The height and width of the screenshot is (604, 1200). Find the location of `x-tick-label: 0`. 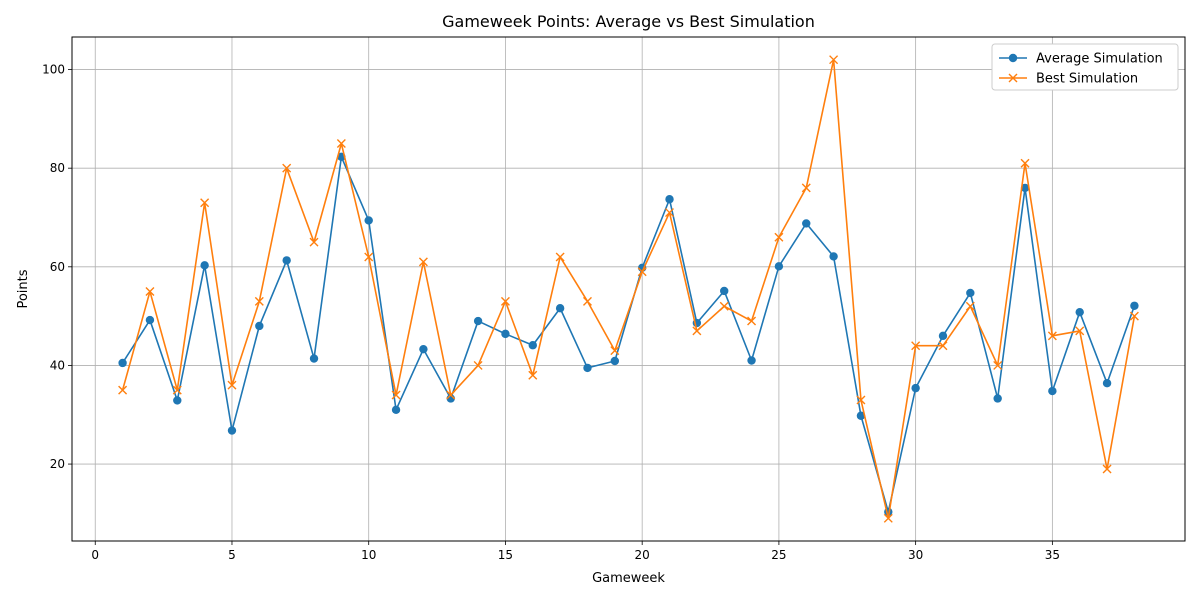

x-tick-label: 0 is located at coordinates (95, 555).